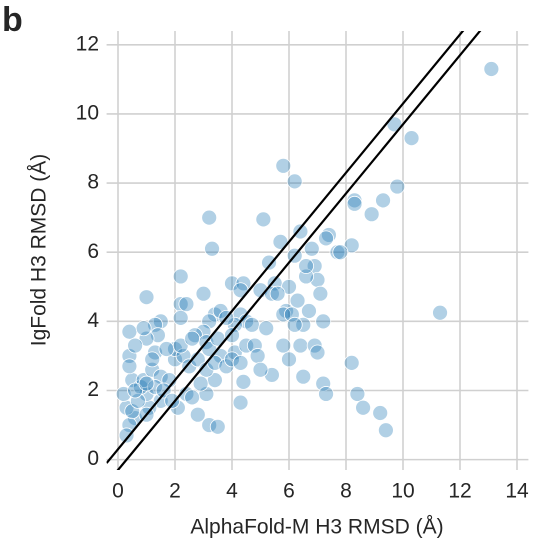 The width and height of the screenshot is (538, 550). What do you see at coordinates (93, 182) in the screenshot?
I see `y-tick-label: 8` at bounding box center [93, 182].